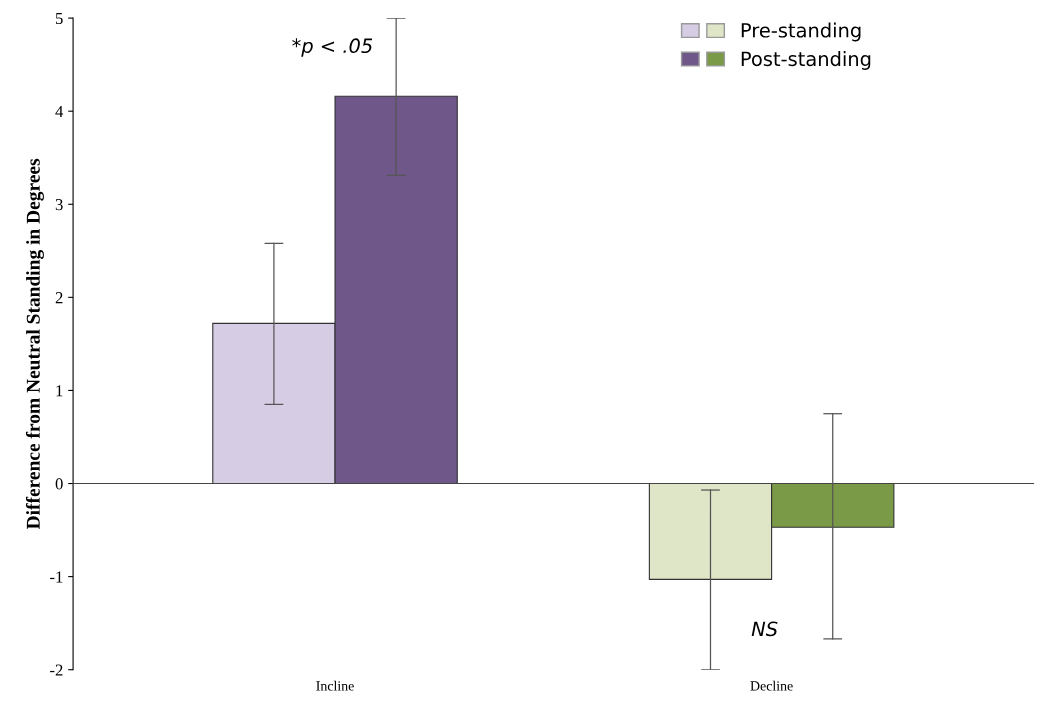  Describe the element at coordinates (806, 60) in the screenshot. I see `legend-label: Post-standing` at that location.